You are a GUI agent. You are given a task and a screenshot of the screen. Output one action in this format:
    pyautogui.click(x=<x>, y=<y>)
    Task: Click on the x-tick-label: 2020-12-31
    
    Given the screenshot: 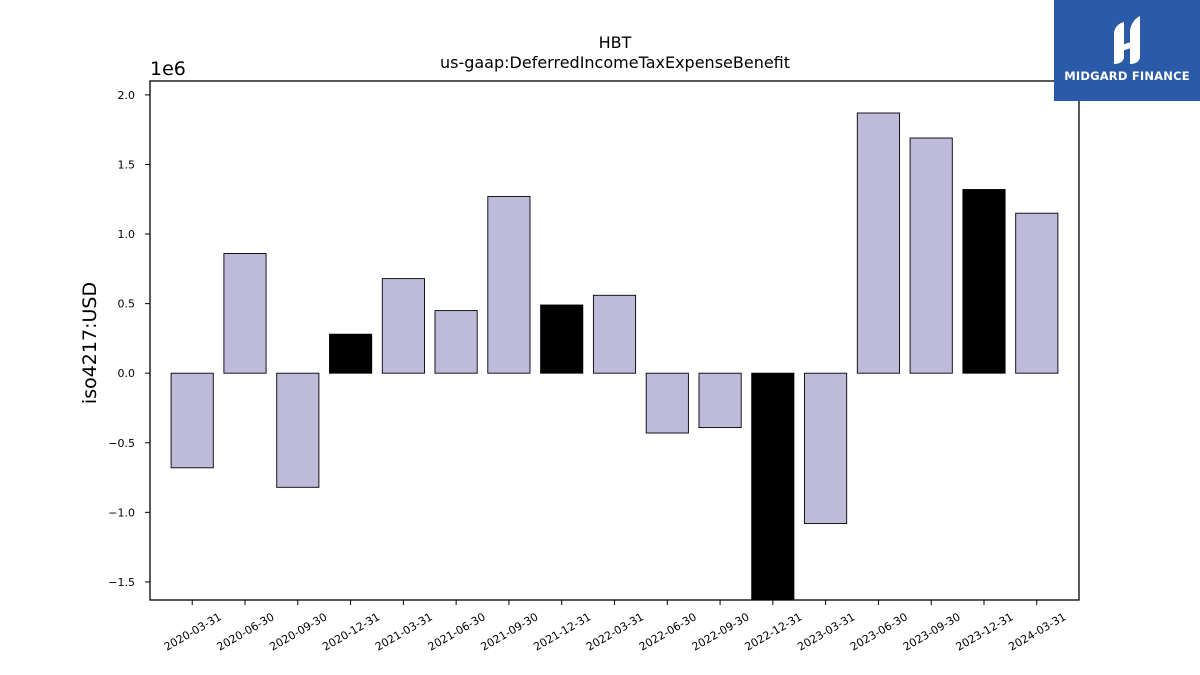 What is the action you would take?
    pyautogui.click(x=351, y=631)
    